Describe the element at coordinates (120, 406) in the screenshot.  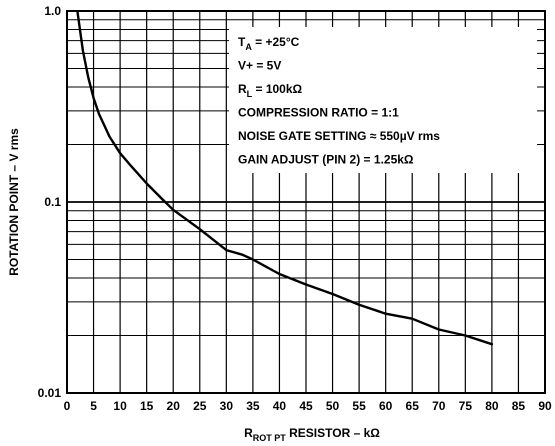
I see `x-tick-label: 10` at that location.